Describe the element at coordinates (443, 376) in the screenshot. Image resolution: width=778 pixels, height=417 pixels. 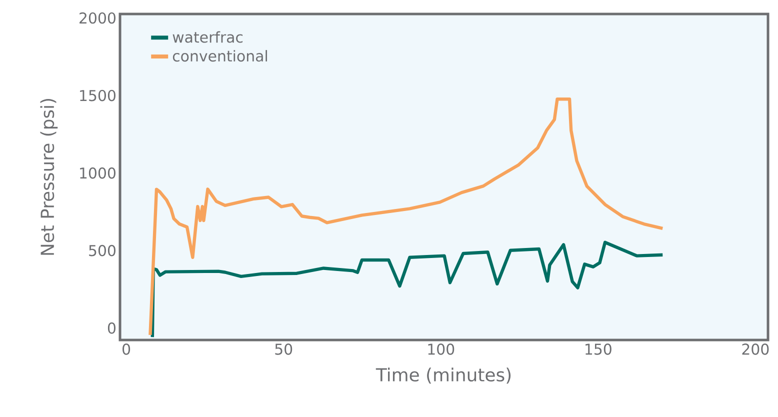
I see `x-axis-title: Time (minutes)` at that location.